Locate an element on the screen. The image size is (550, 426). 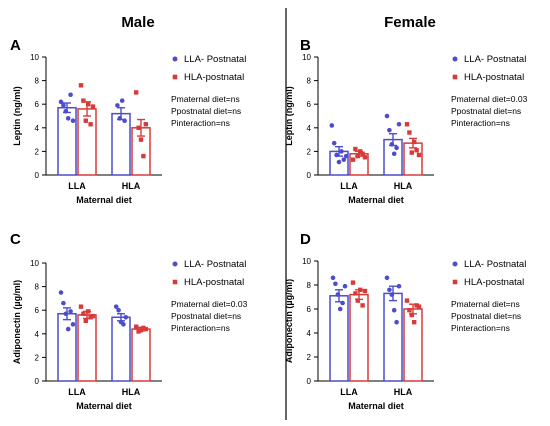
y-axis-label: Leptin (ng/ml) is located at coordinates (17, 116).